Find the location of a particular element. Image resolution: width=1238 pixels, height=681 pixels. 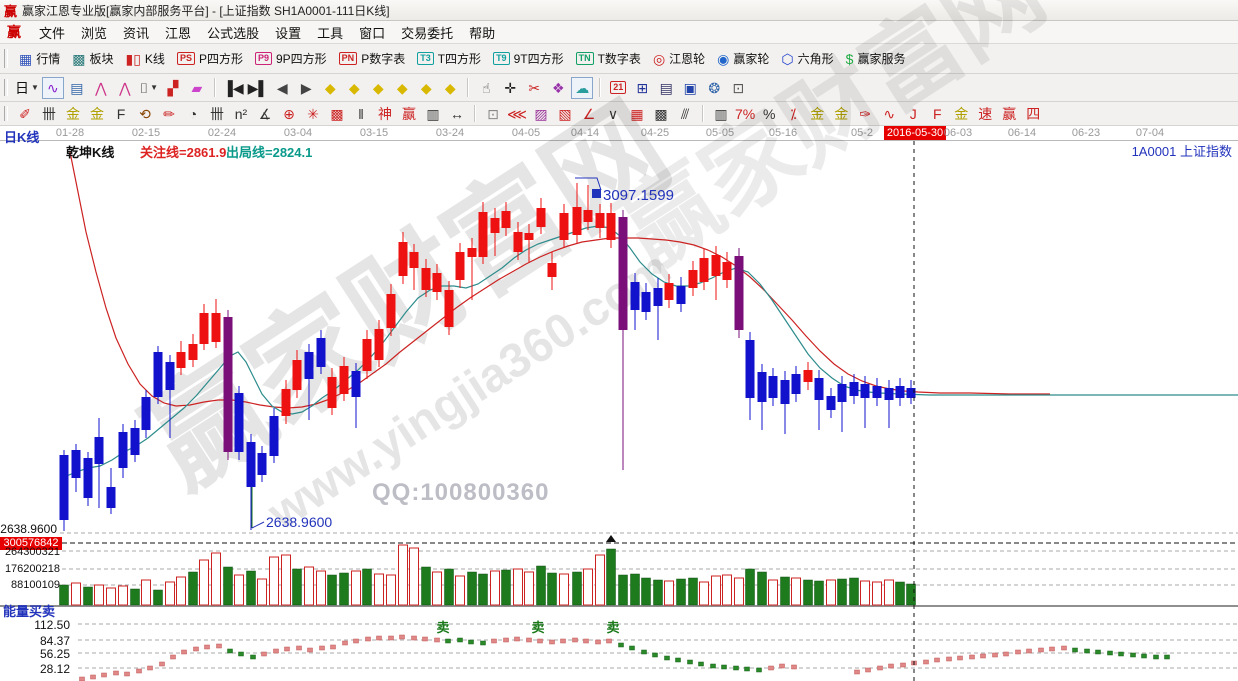

shen-comb-icon: 神 is located at coordinates (385, 114).